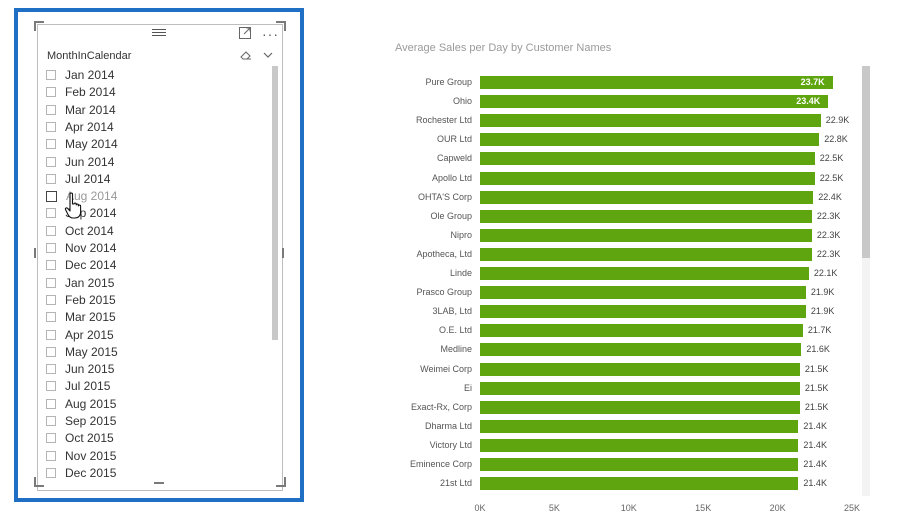 Image resolution: width=922 pixels, height=532 pixels. What do you see at coordinates (146, 231) in the screenshot?
I see `slicer-item: Oct 2014` at bounding box center [146, 231].